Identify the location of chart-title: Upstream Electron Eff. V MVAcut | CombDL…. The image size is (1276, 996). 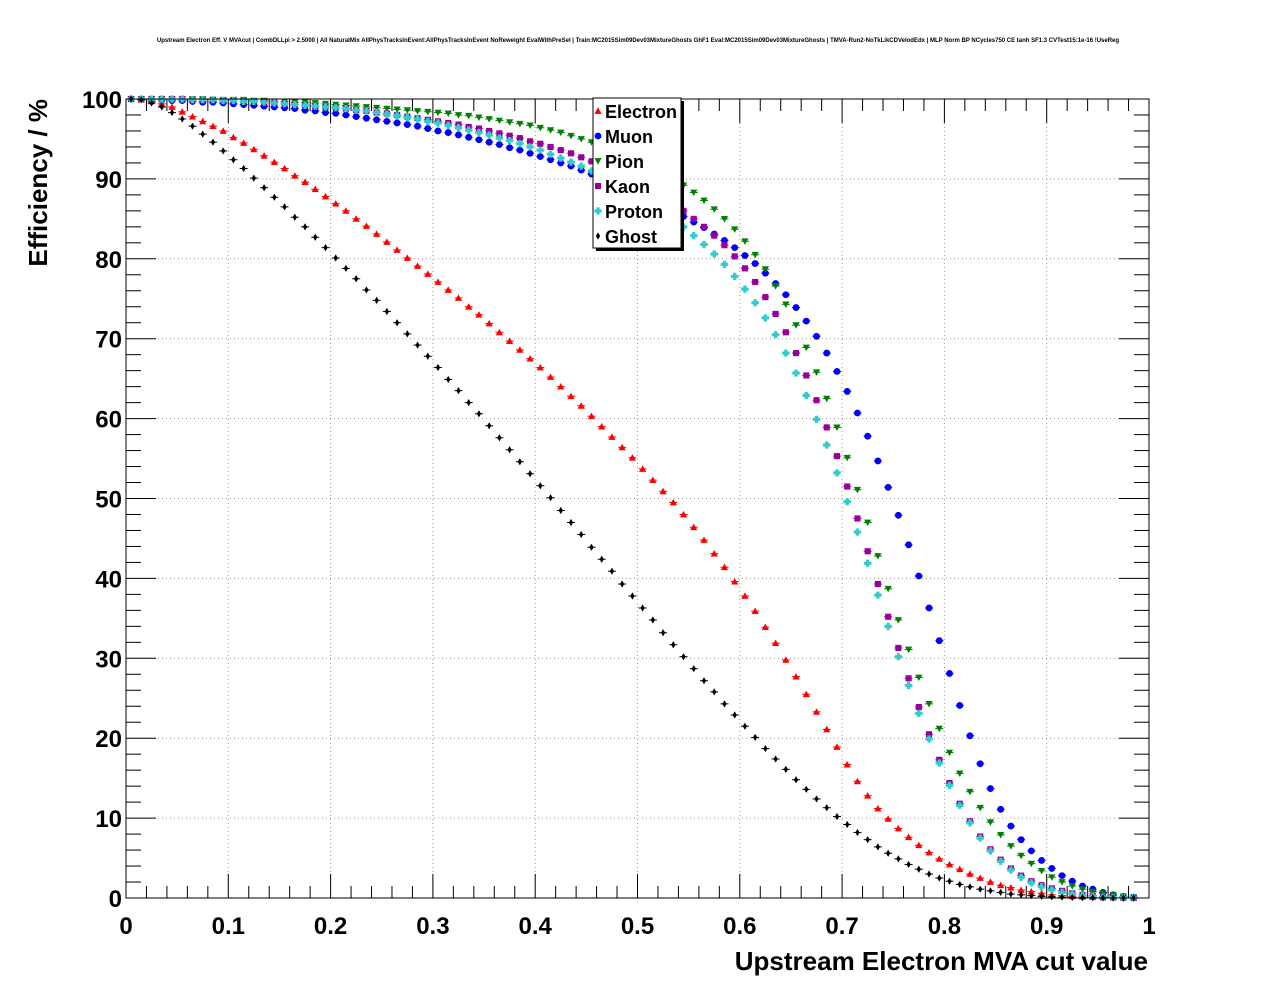
(638, 41).